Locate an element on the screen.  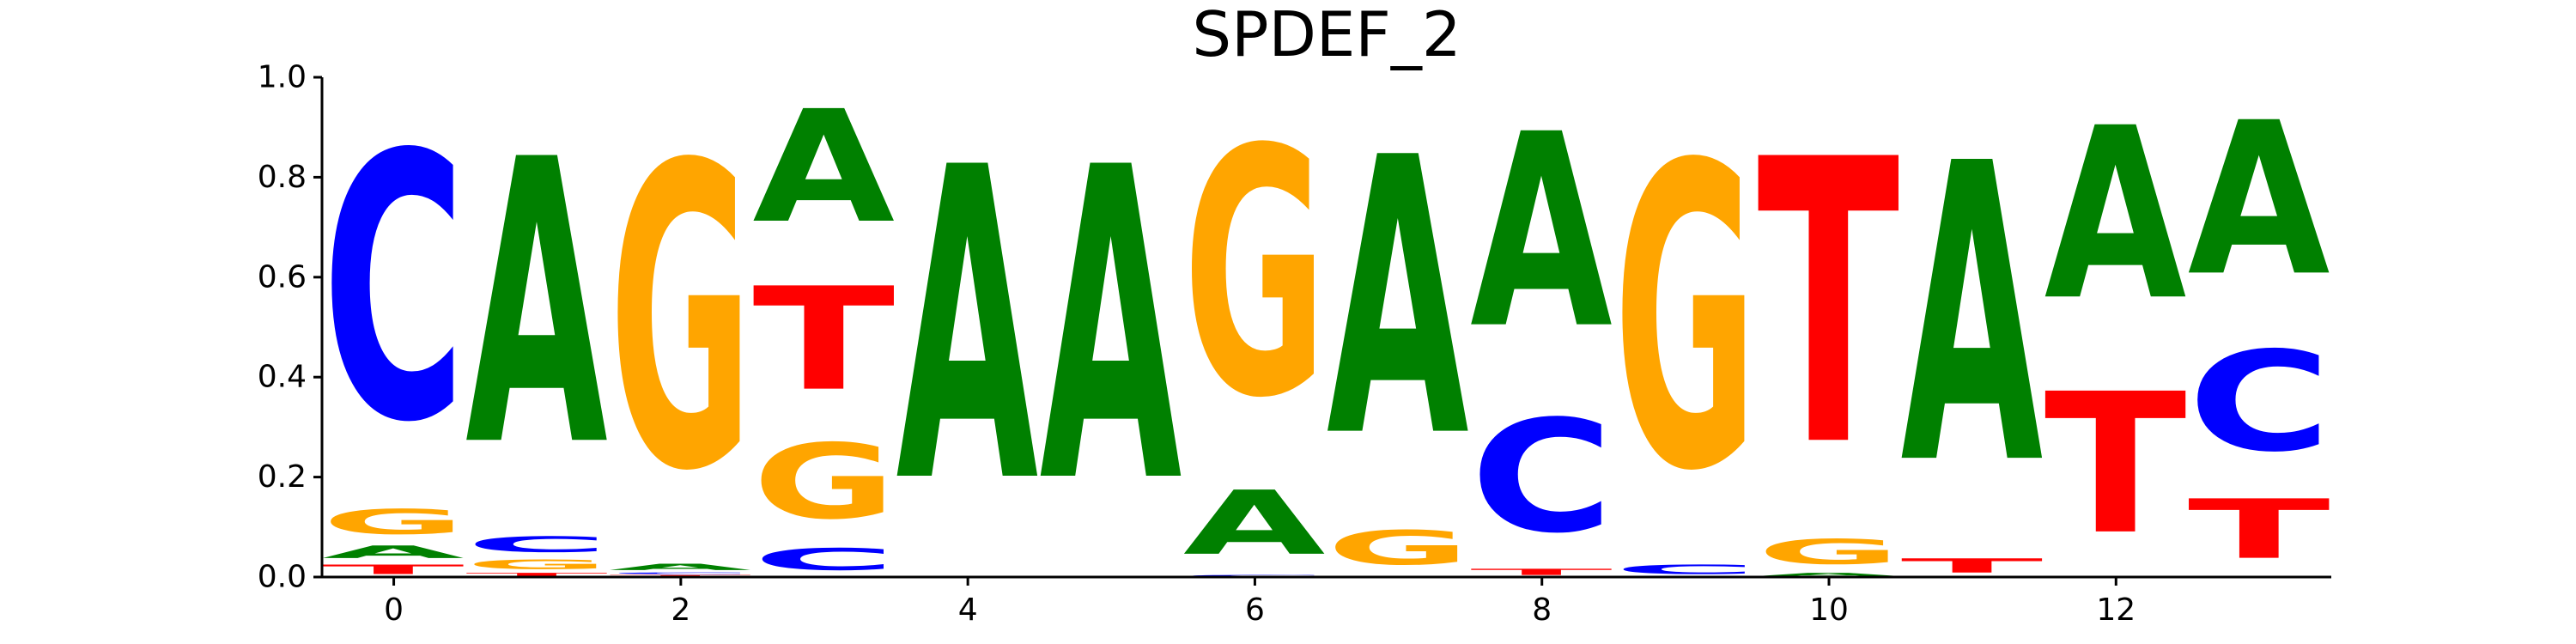
x-axis-ticks: 0 2 4 6 8 10 12 is located at coordinates (1260, 602).